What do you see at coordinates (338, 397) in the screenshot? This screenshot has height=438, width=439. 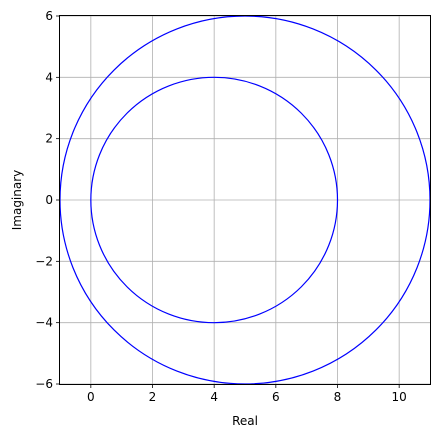 I see `x-tick-label: 8` at bounding box center [338, 397].